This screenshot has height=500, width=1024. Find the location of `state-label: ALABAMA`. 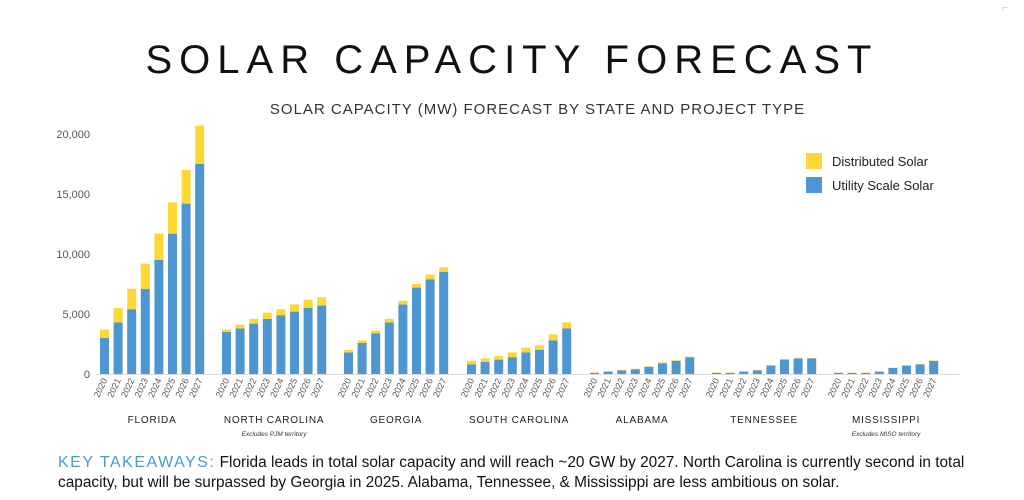

state-label: ALABAMA is located at coordinates (642, 420).